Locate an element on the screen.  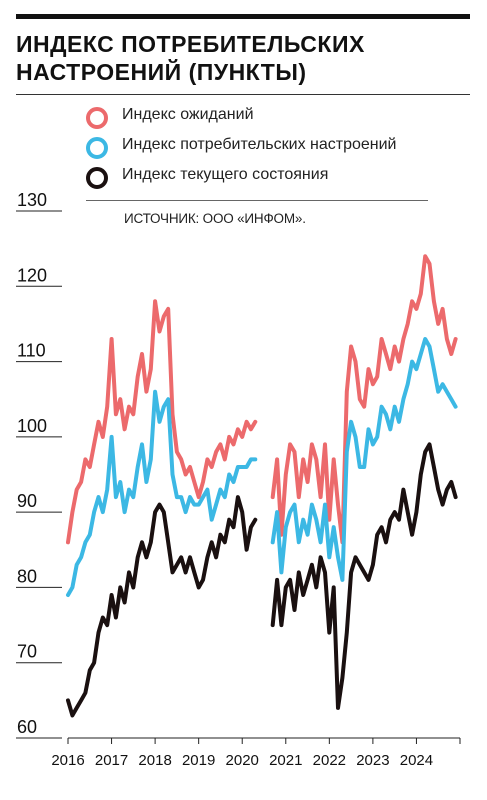
x-tick-label-2016: 2016 is located at coordinates (67, 760).